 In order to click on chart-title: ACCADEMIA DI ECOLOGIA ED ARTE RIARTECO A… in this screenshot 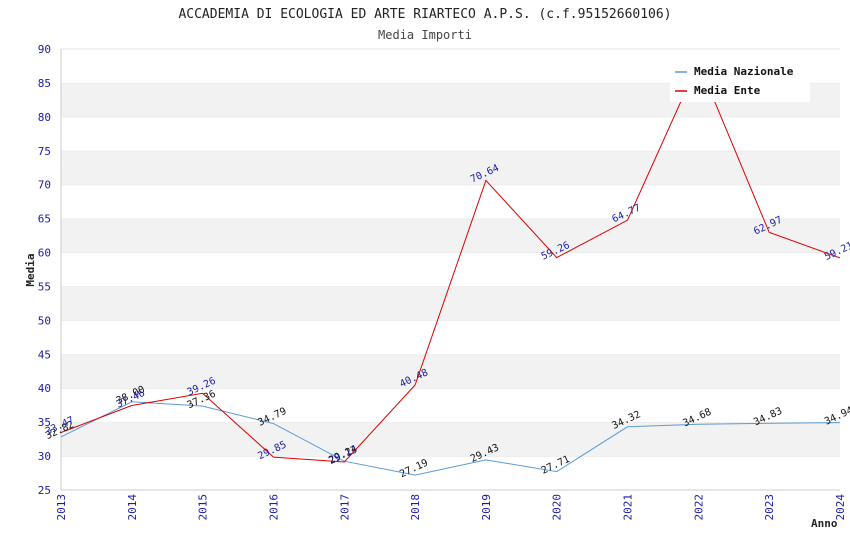, I will do `click(424, 14)`.